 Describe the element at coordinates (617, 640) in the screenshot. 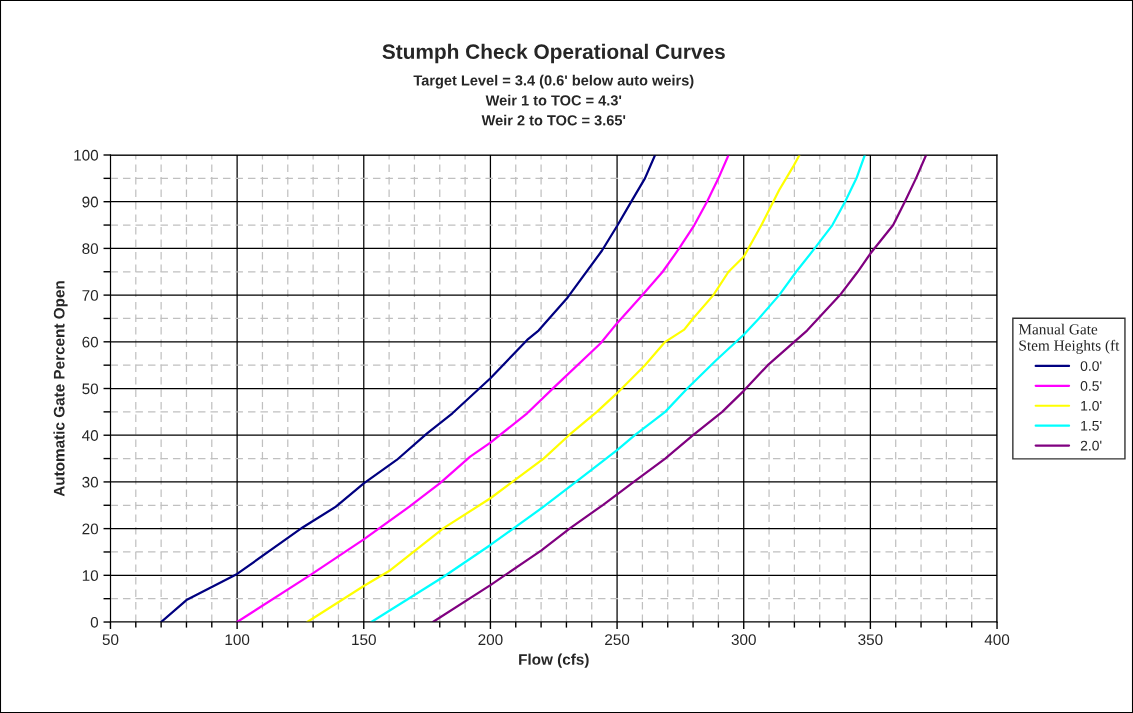

I see `x-tick-label: 250` at that location.